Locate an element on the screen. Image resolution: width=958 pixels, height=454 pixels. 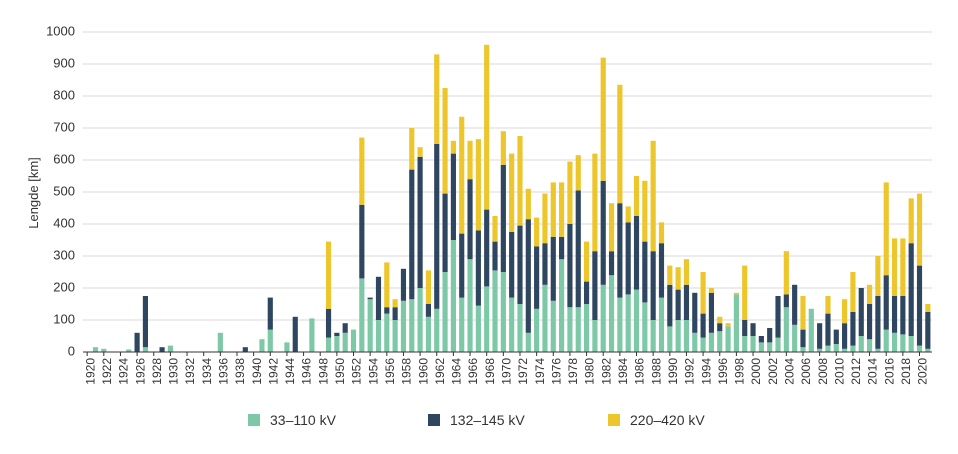
x-tick-label: 1932 is located at coordinates (190, 371).